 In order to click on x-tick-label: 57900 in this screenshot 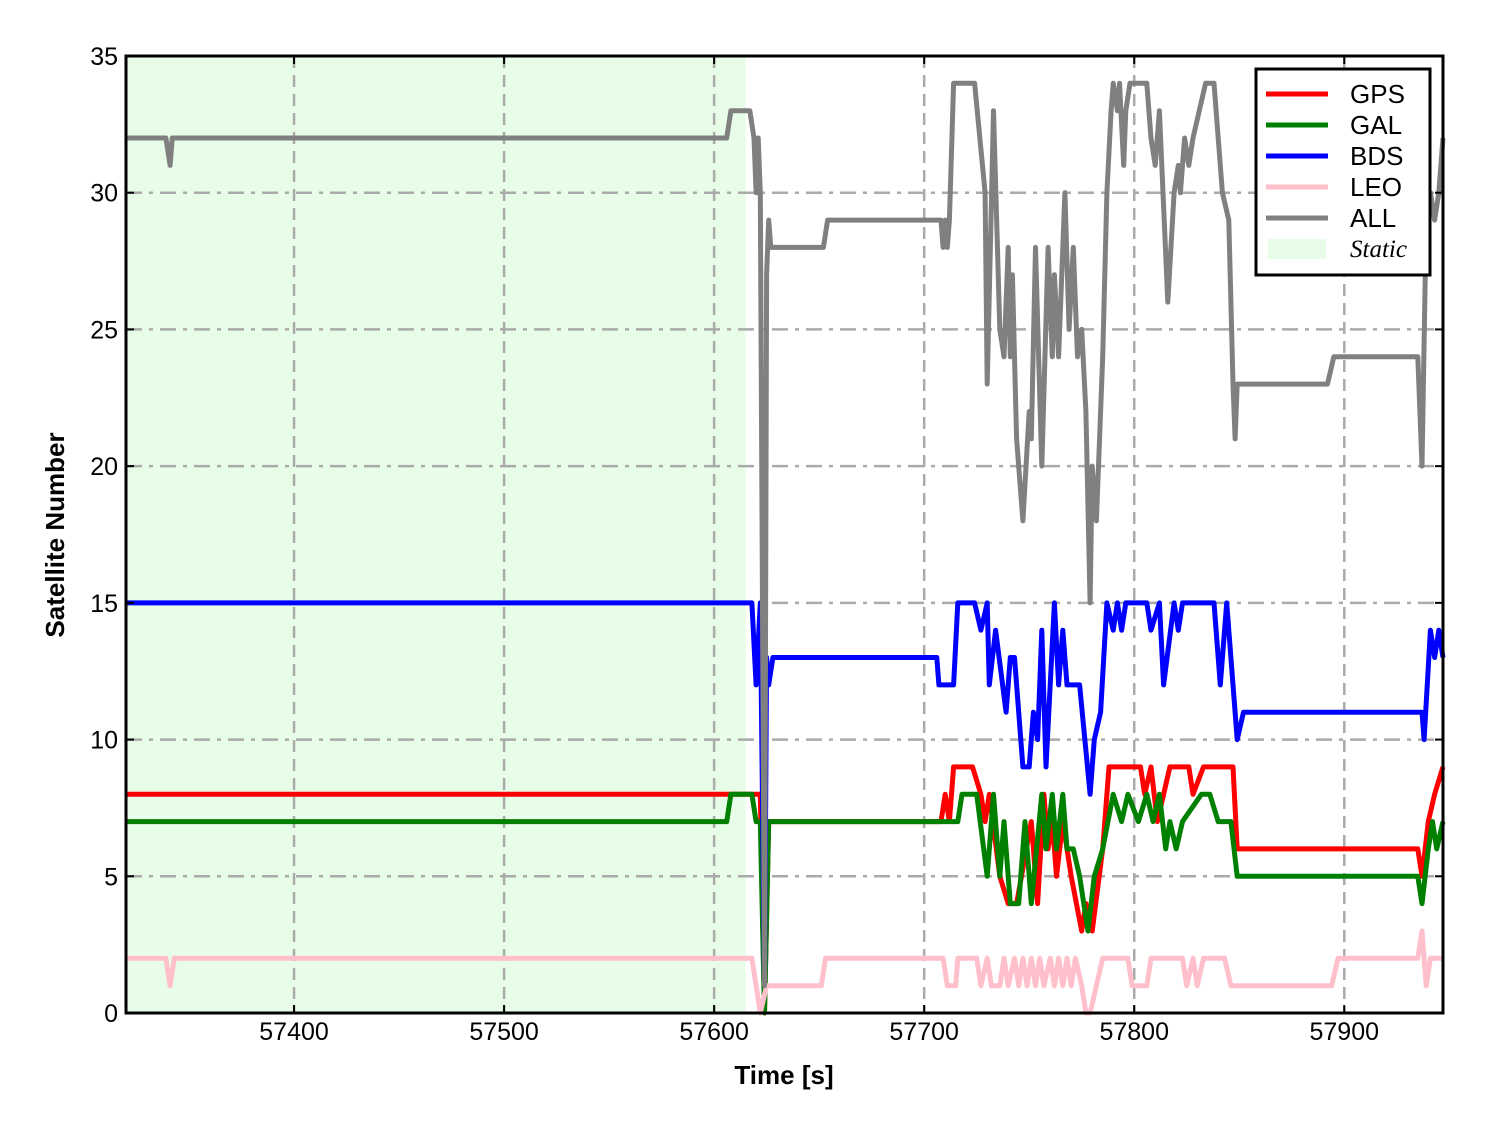, I will do `click(1345, 1032)`.